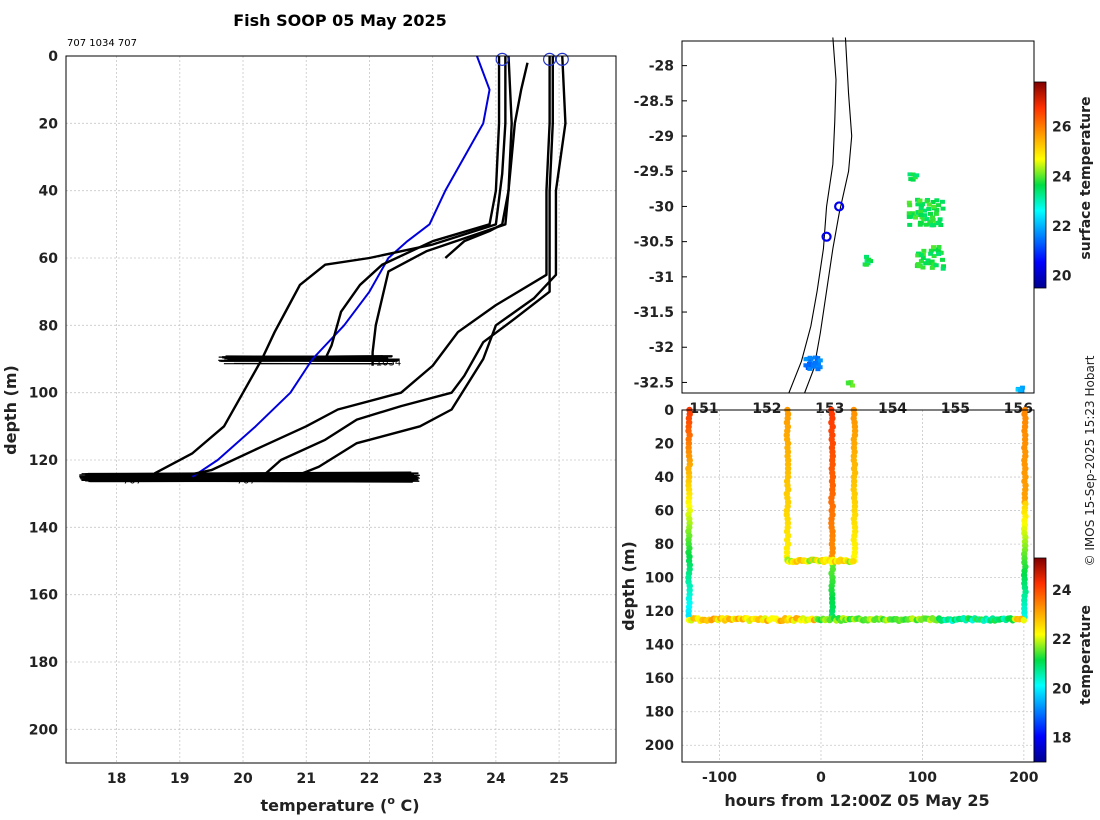 This screenshot has height=820, width=1100. I want to click on map-lon-tick: 156, so click(1018, 409).